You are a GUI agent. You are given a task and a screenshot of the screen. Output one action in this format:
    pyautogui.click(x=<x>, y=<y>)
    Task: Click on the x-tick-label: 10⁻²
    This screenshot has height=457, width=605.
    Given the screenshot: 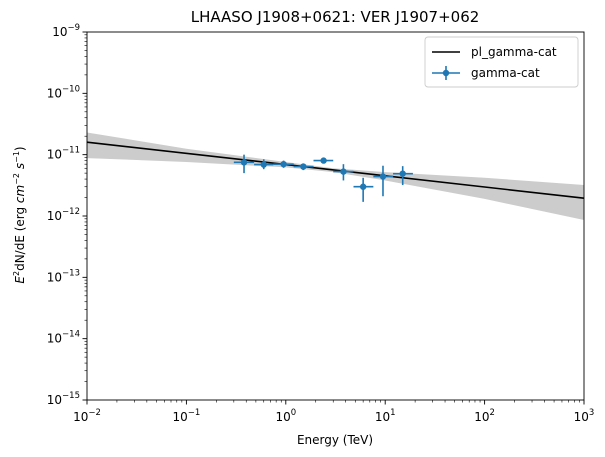 What is the action you would take?
    pyautogui.click(x=87, y=416)
    